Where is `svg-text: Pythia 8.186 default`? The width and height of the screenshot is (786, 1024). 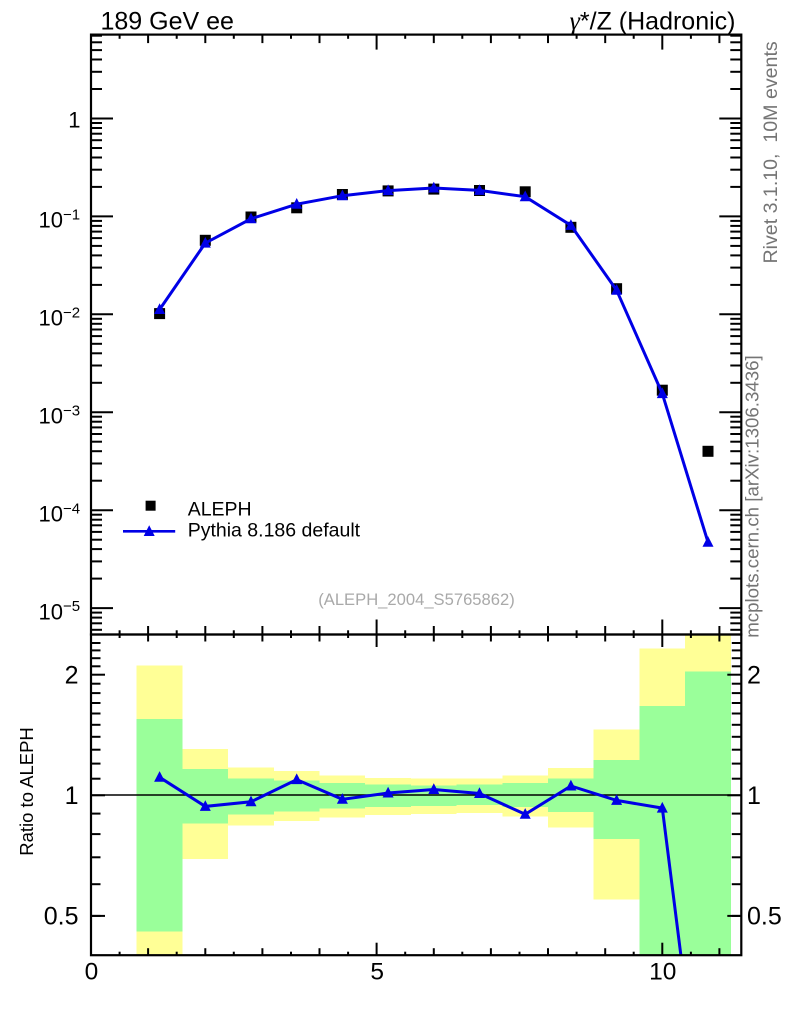
svg-text: Pythia 8.186 default is located at coordinates (274, 530).